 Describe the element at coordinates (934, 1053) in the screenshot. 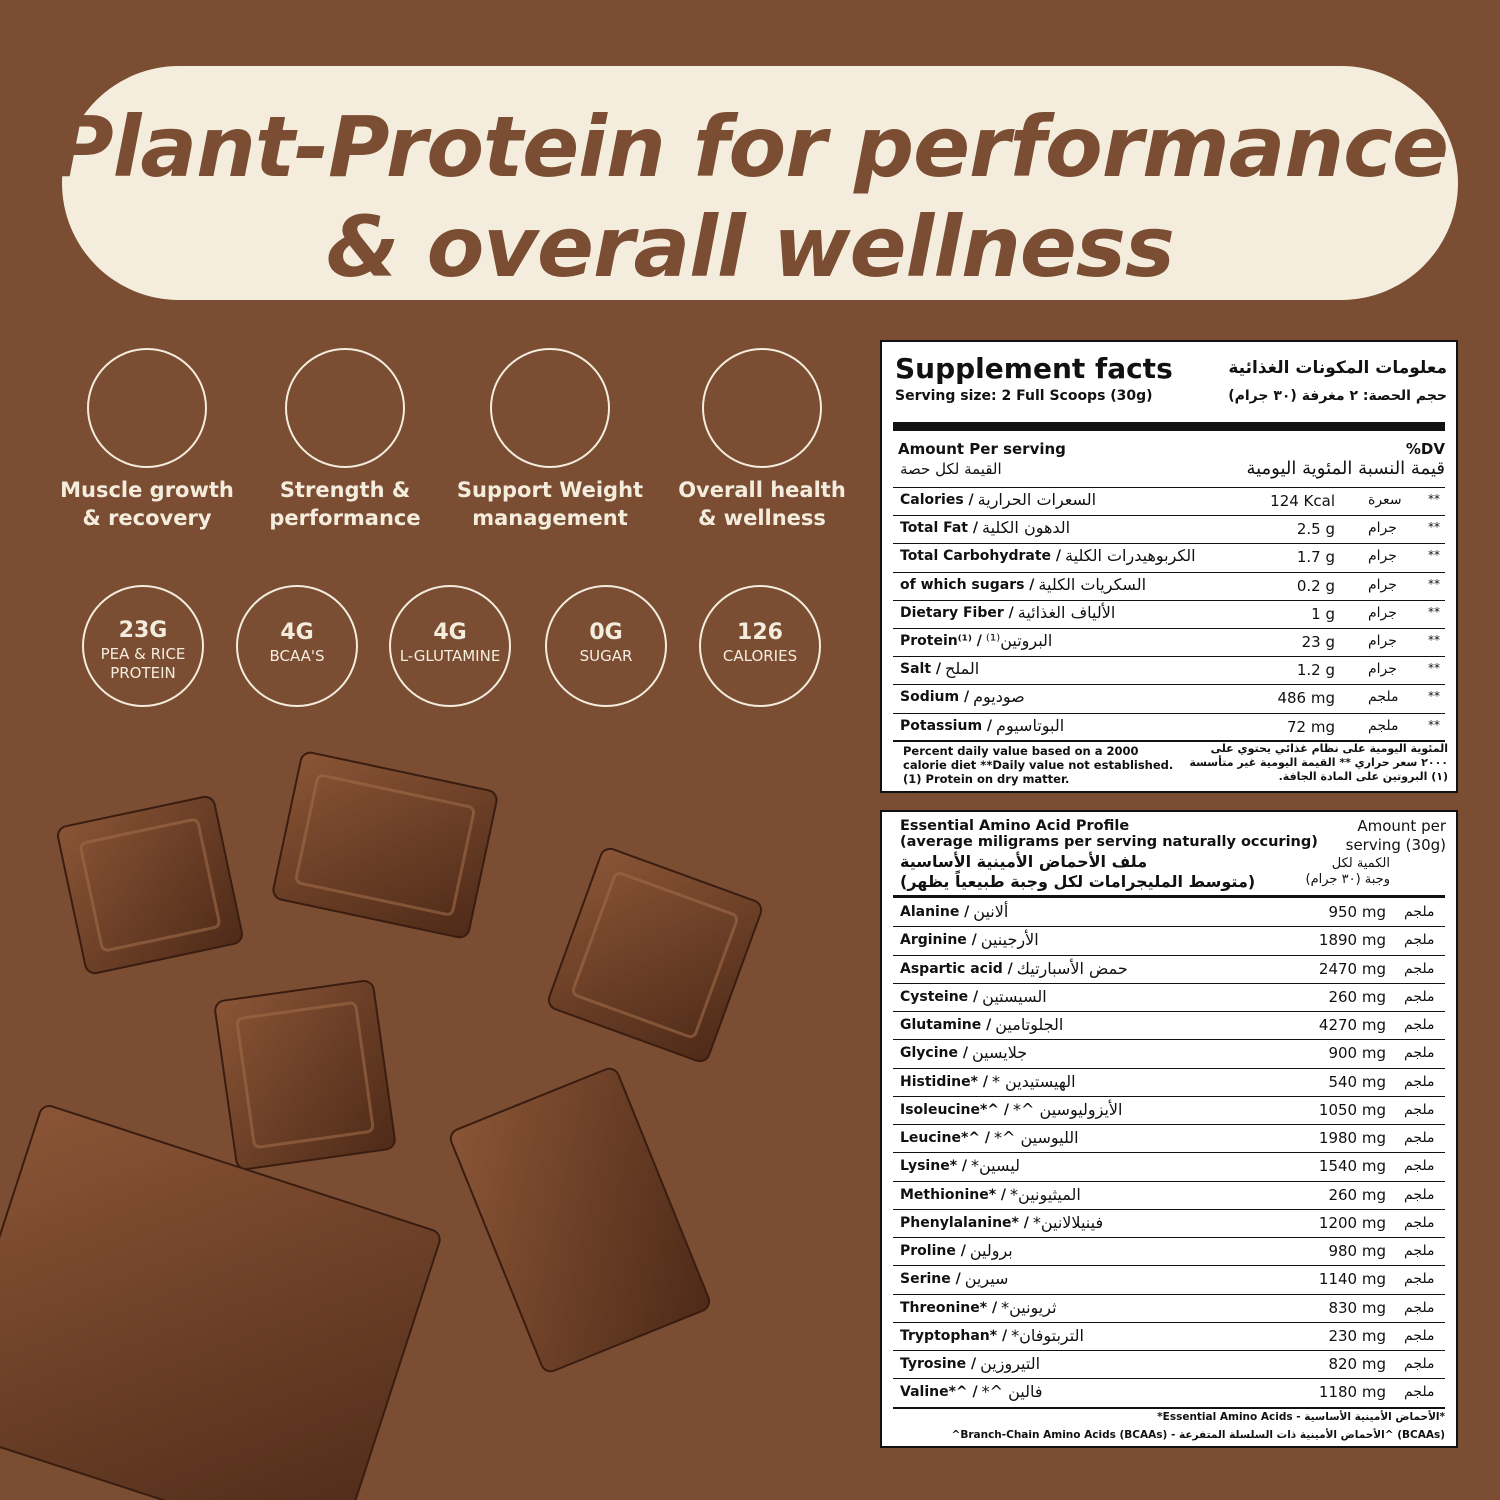

I see `amino-name: Glycine /` at that location.